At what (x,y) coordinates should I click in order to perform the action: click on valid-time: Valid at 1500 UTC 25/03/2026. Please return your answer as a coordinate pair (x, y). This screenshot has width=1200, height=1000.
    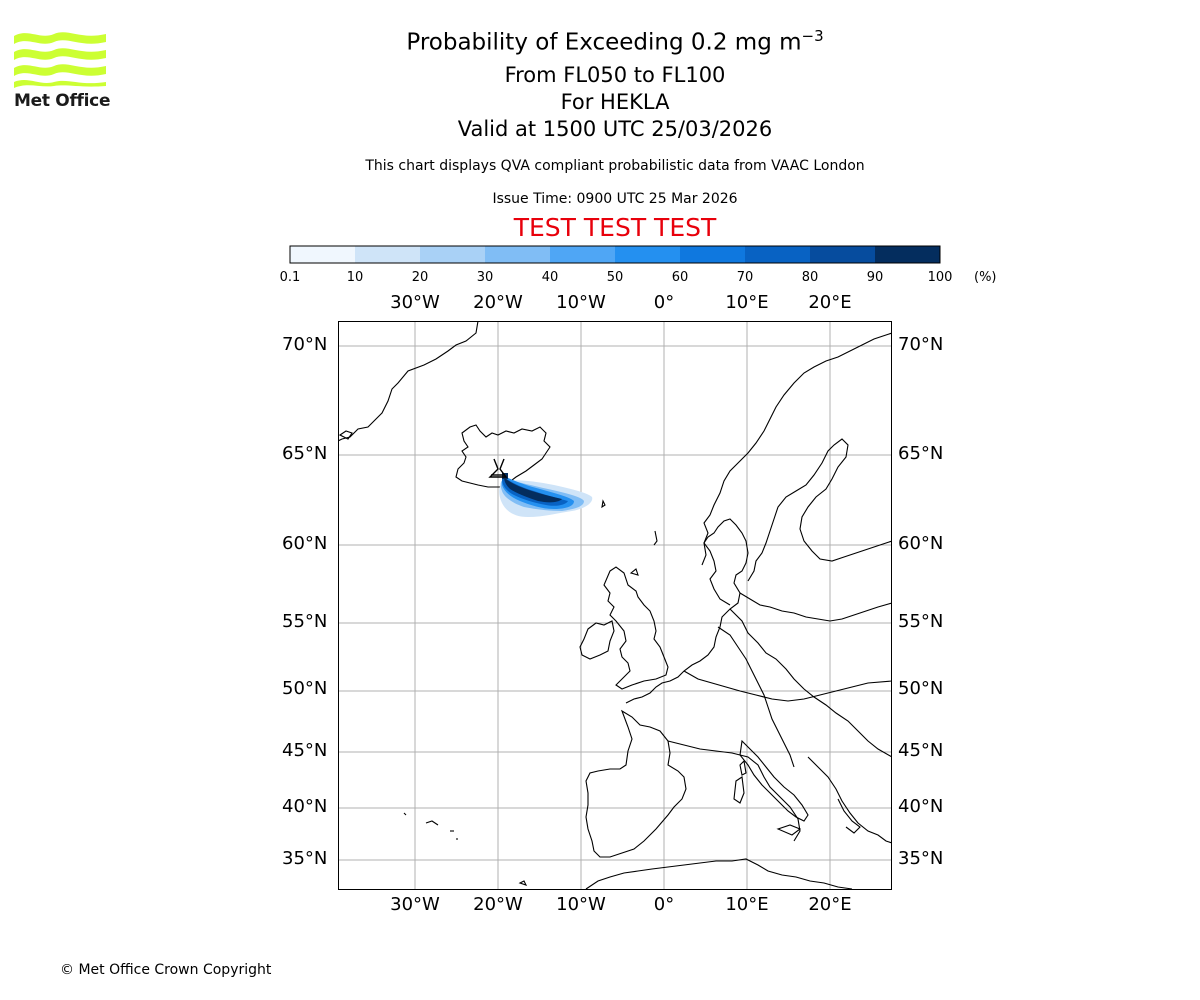
    Looking at the image, I should click on (615, 129).